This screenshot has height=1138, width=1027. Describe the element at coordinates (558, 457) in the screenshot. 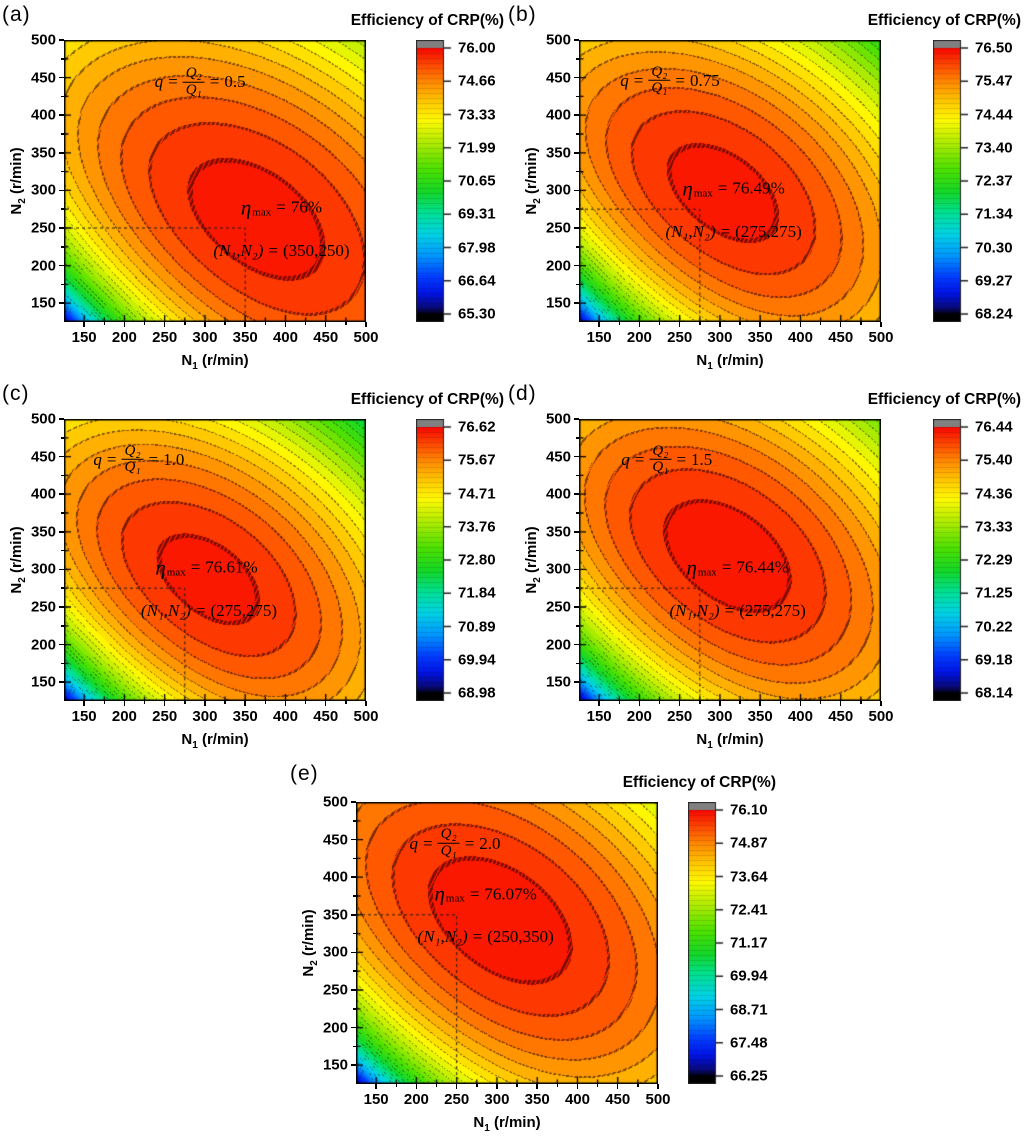

I see `y-tick-label: 450` at that location.